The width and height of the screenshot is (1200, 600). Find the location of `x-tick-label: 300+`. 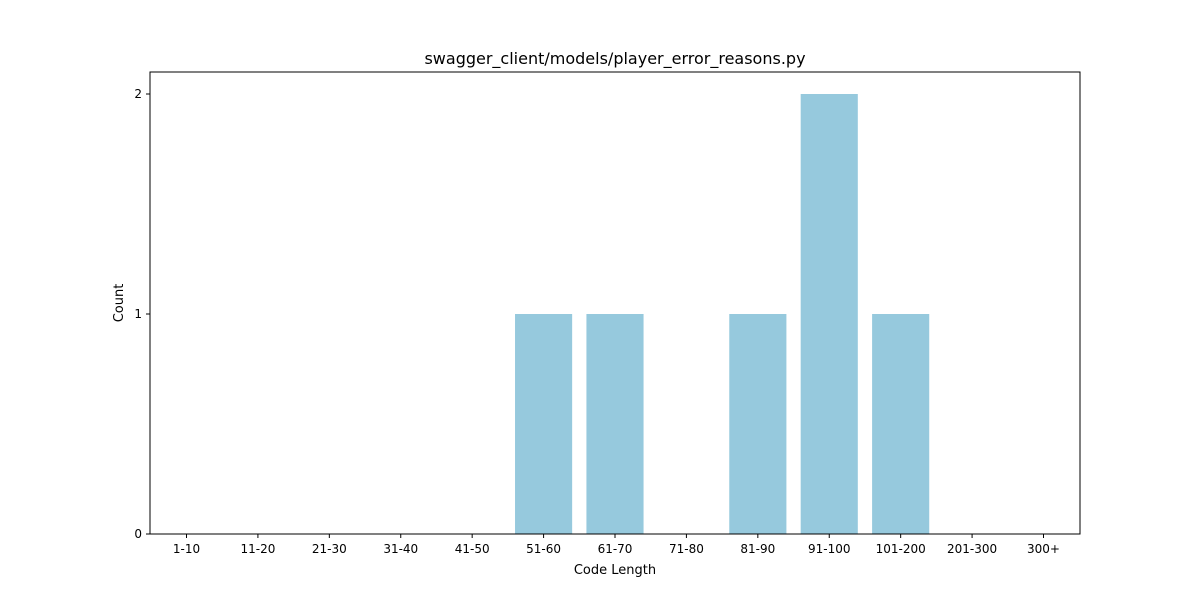

x-tick-label: 300+ is located at coordinates (1043, 549).